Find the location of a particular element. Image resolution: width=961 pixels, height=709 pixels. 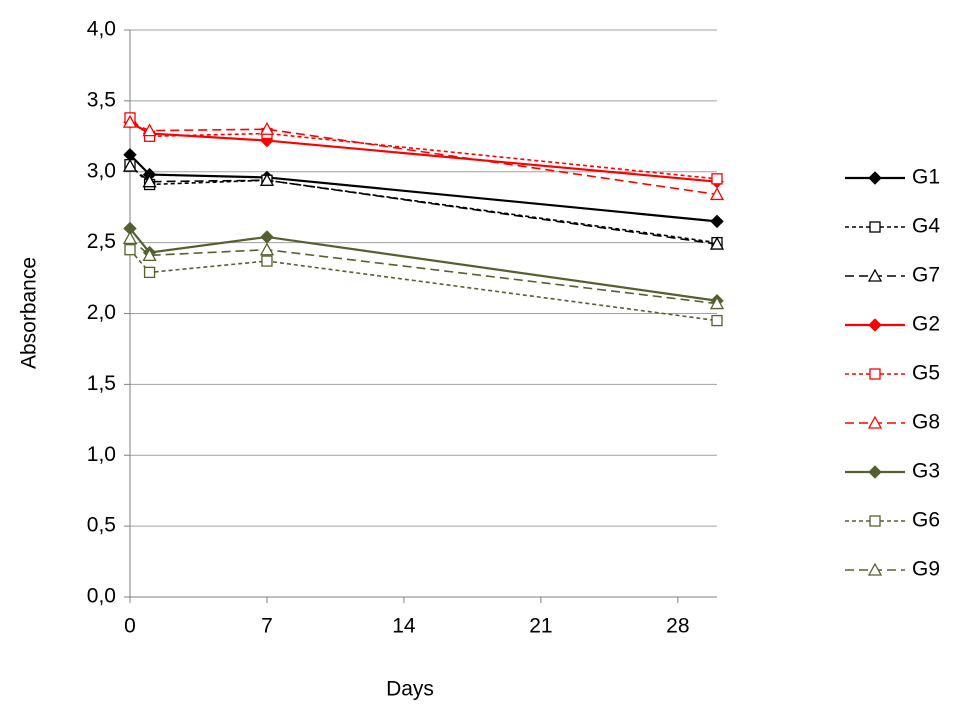

y-tick-label: 1,0 is located at coordinates (101, 454).